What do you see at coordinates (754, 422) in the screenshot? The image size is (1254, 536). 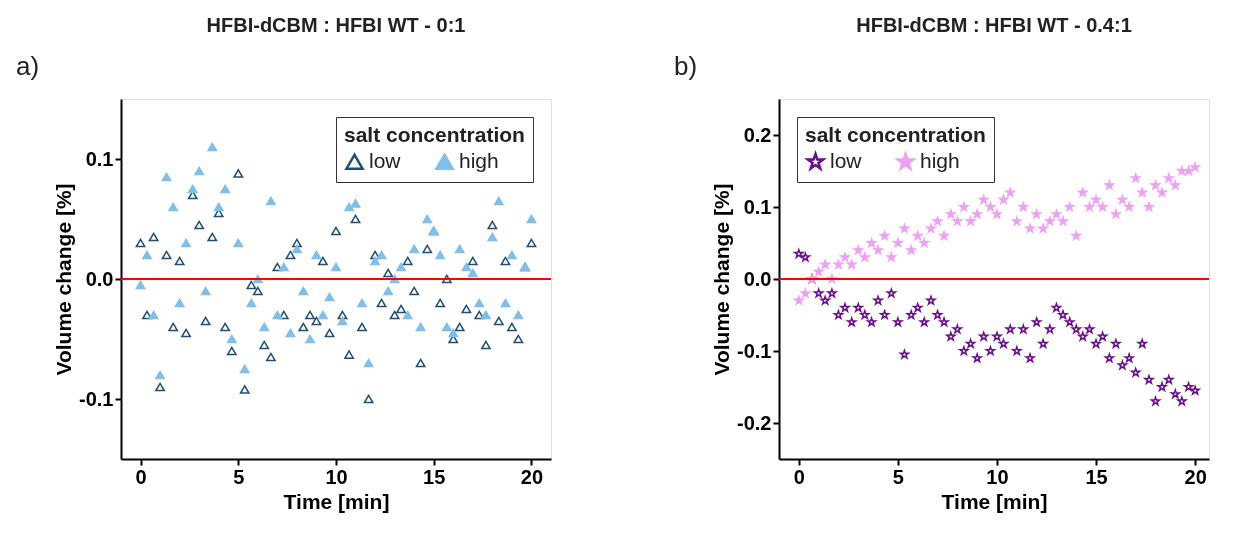 I see `y-tick-label: -0.2` at bounding box center [754, 422].